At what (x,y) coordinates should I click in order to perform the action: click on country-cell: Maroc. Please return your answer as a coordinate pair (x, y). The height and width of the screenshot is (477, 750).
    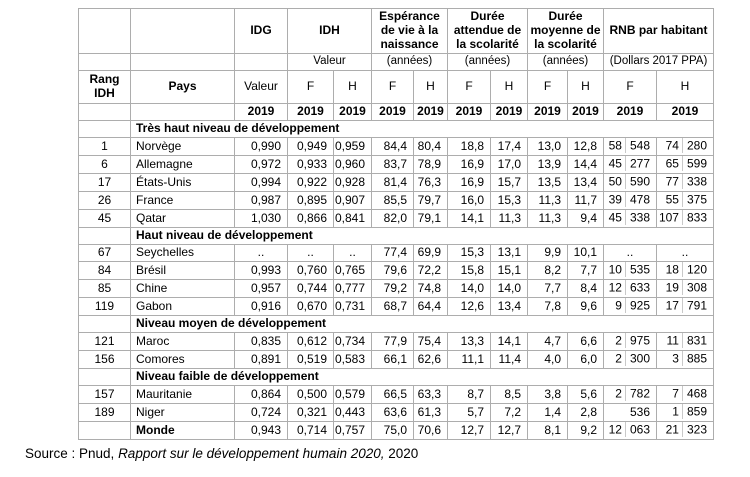
    Looking at the image, I should click on (182, 341).